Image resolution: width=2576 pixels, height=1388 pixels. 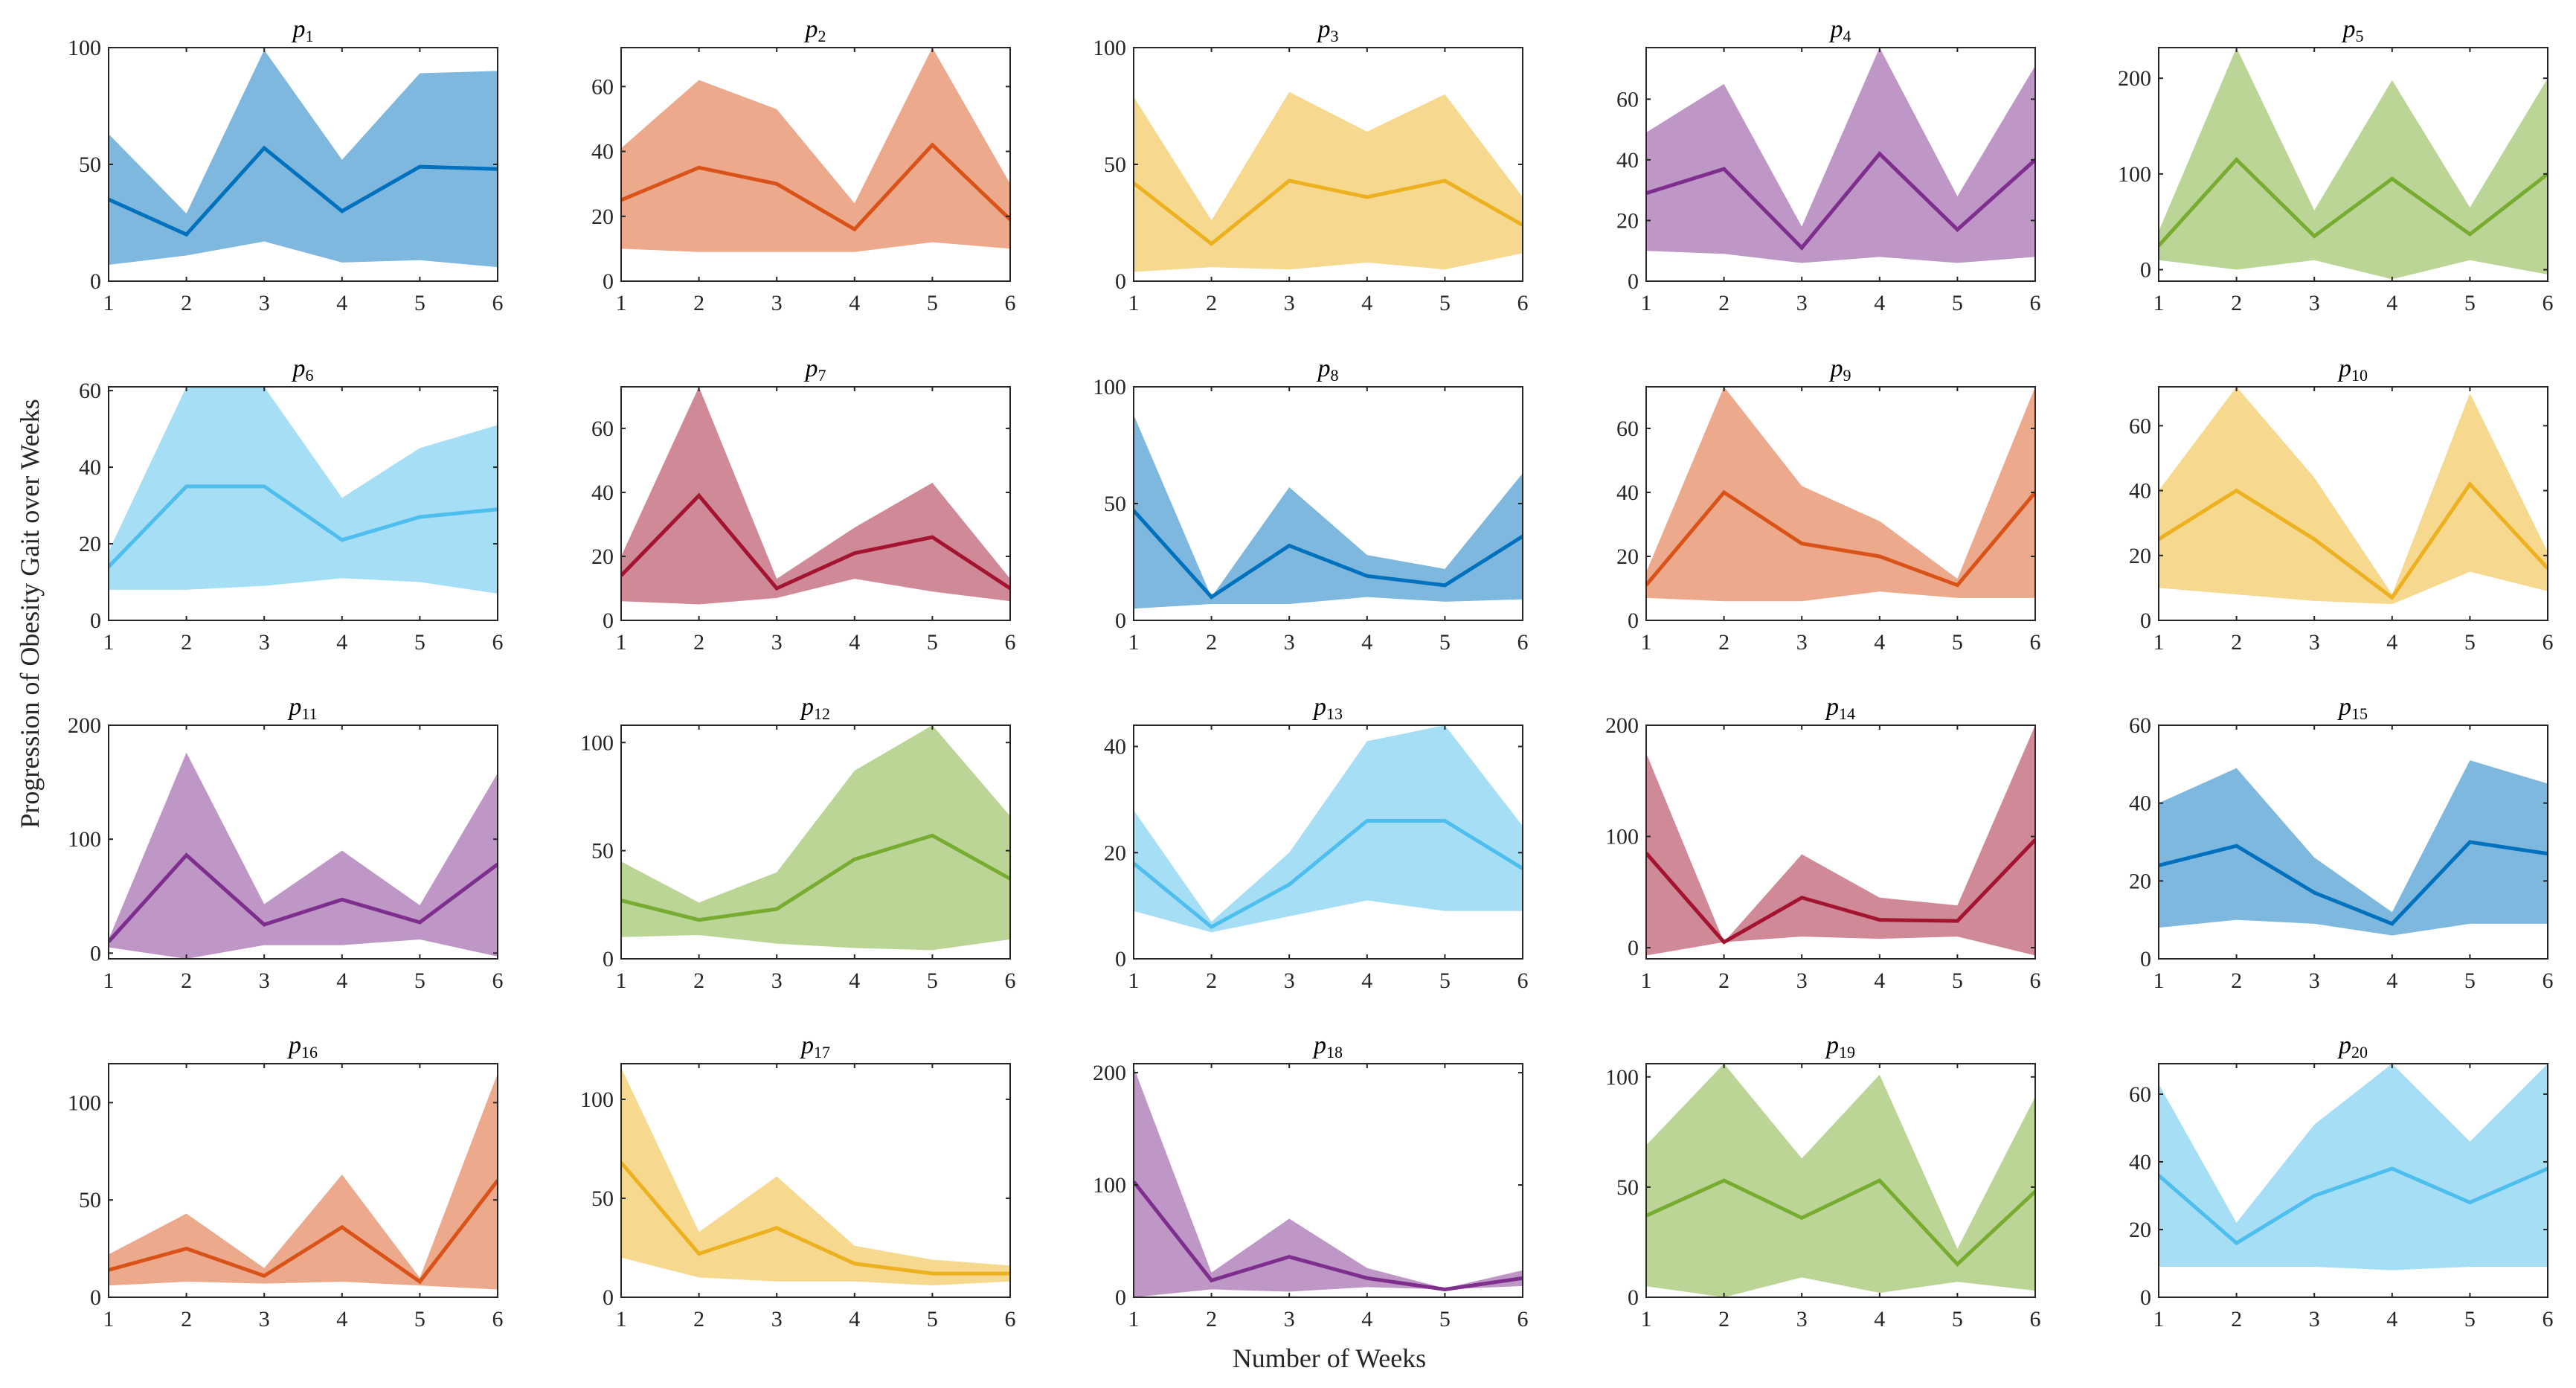 I want to click on subplot-p16: 1 2 3 4 5 6 0 50 100 p16, so click(x=286, y=1181).